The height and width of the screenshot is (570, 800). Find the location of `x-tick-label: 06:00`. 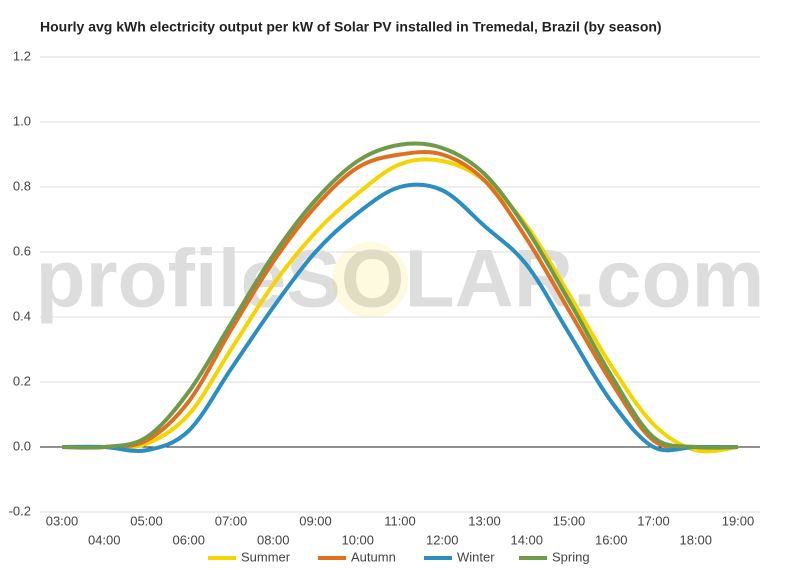

x-tick-label: 06:00 is located at coordinates (188, 539).